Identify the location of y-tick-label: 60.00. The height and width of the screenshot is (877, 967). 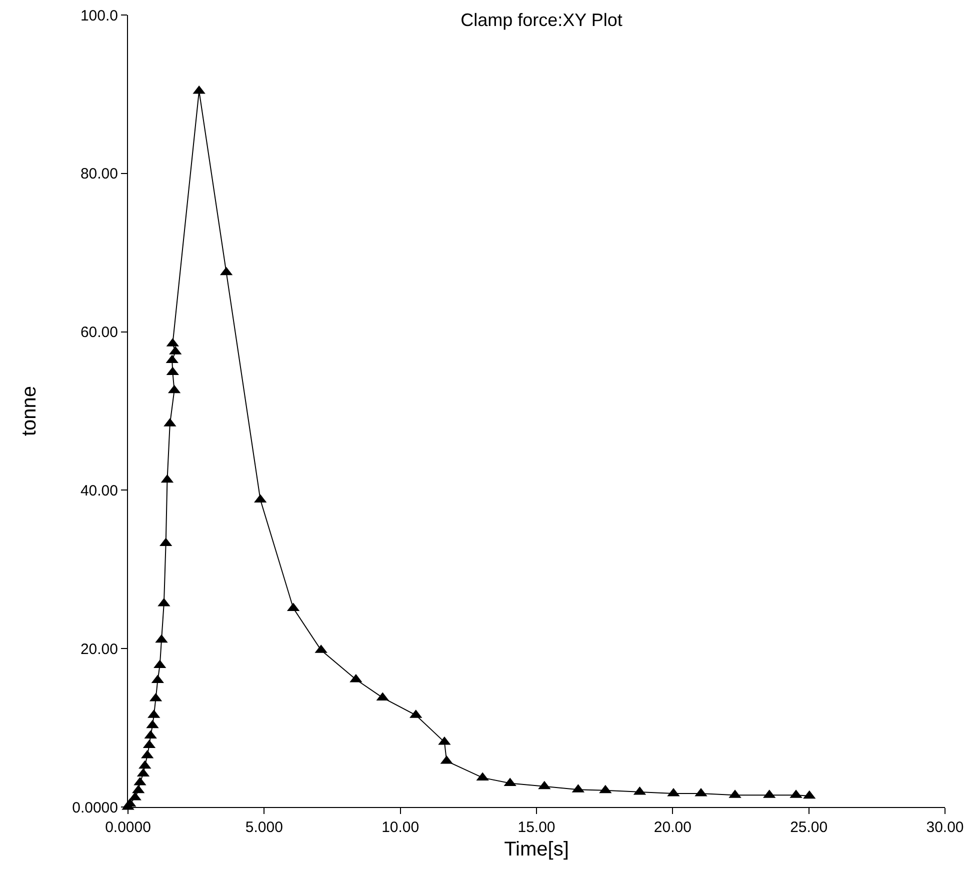
(99, 333).